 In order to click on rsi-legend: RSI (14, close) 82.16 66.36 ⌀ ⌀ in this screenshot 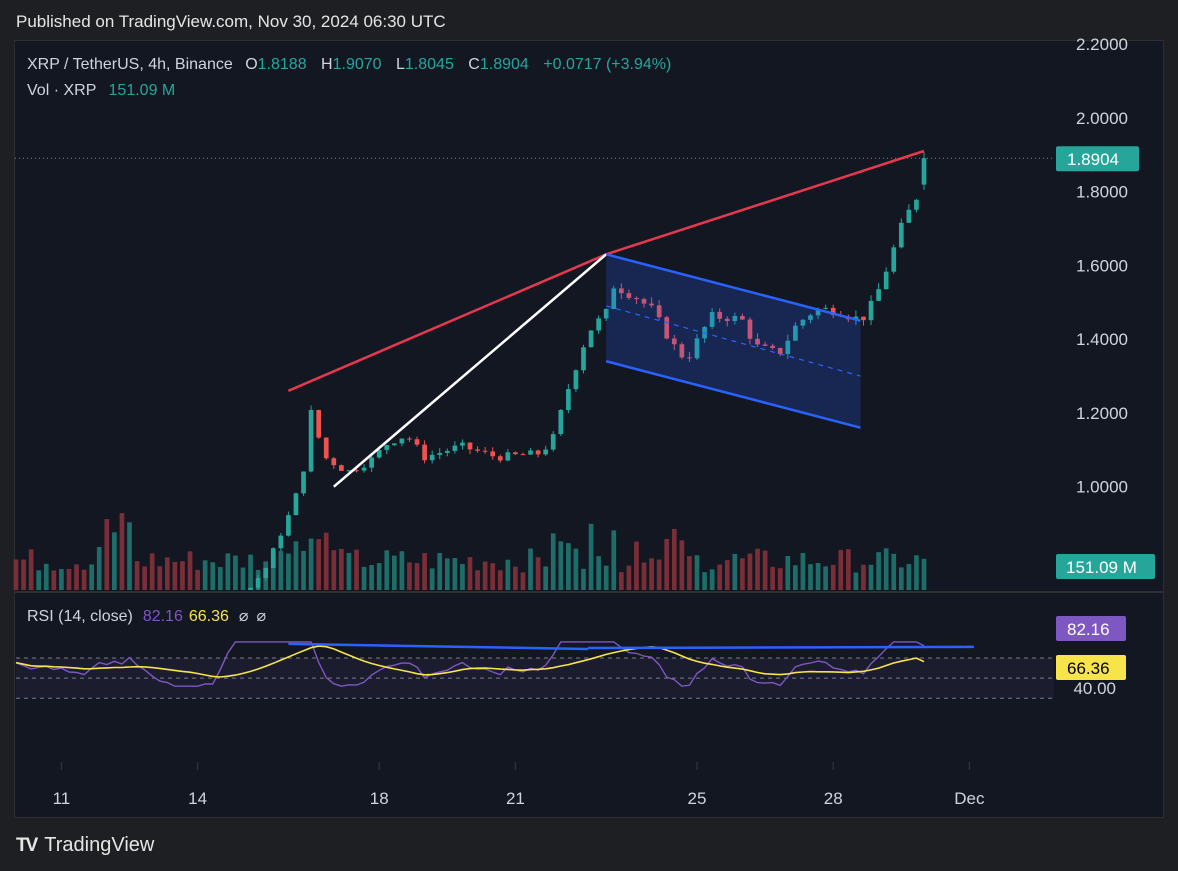, I will do `click(150, 616)`.